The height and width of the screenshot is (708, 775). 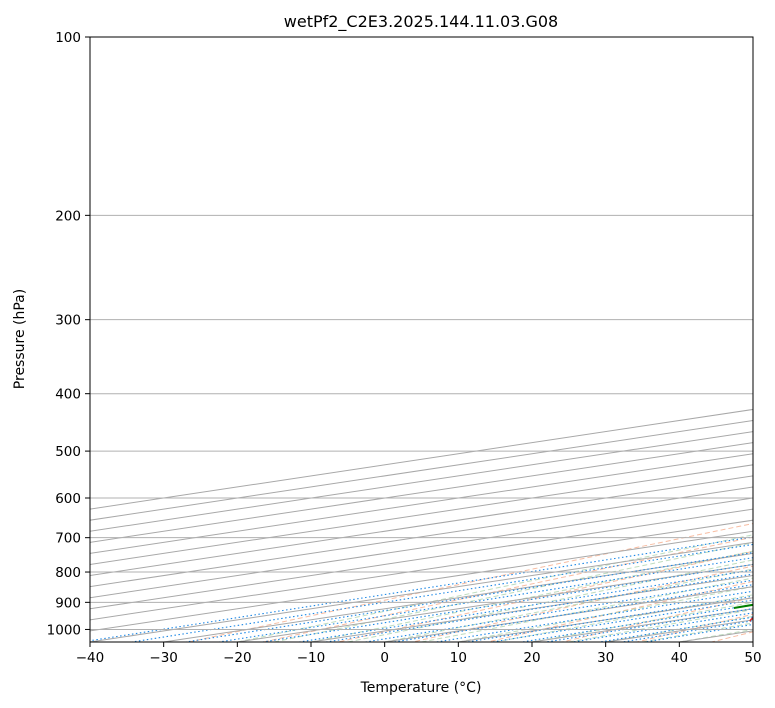 What do you see at coordinates (421, 22) in the screenshot?
I see `chart-title: wetPf2_C2E3.2025.144.11.03.G08` at bounding box center [421, 22].